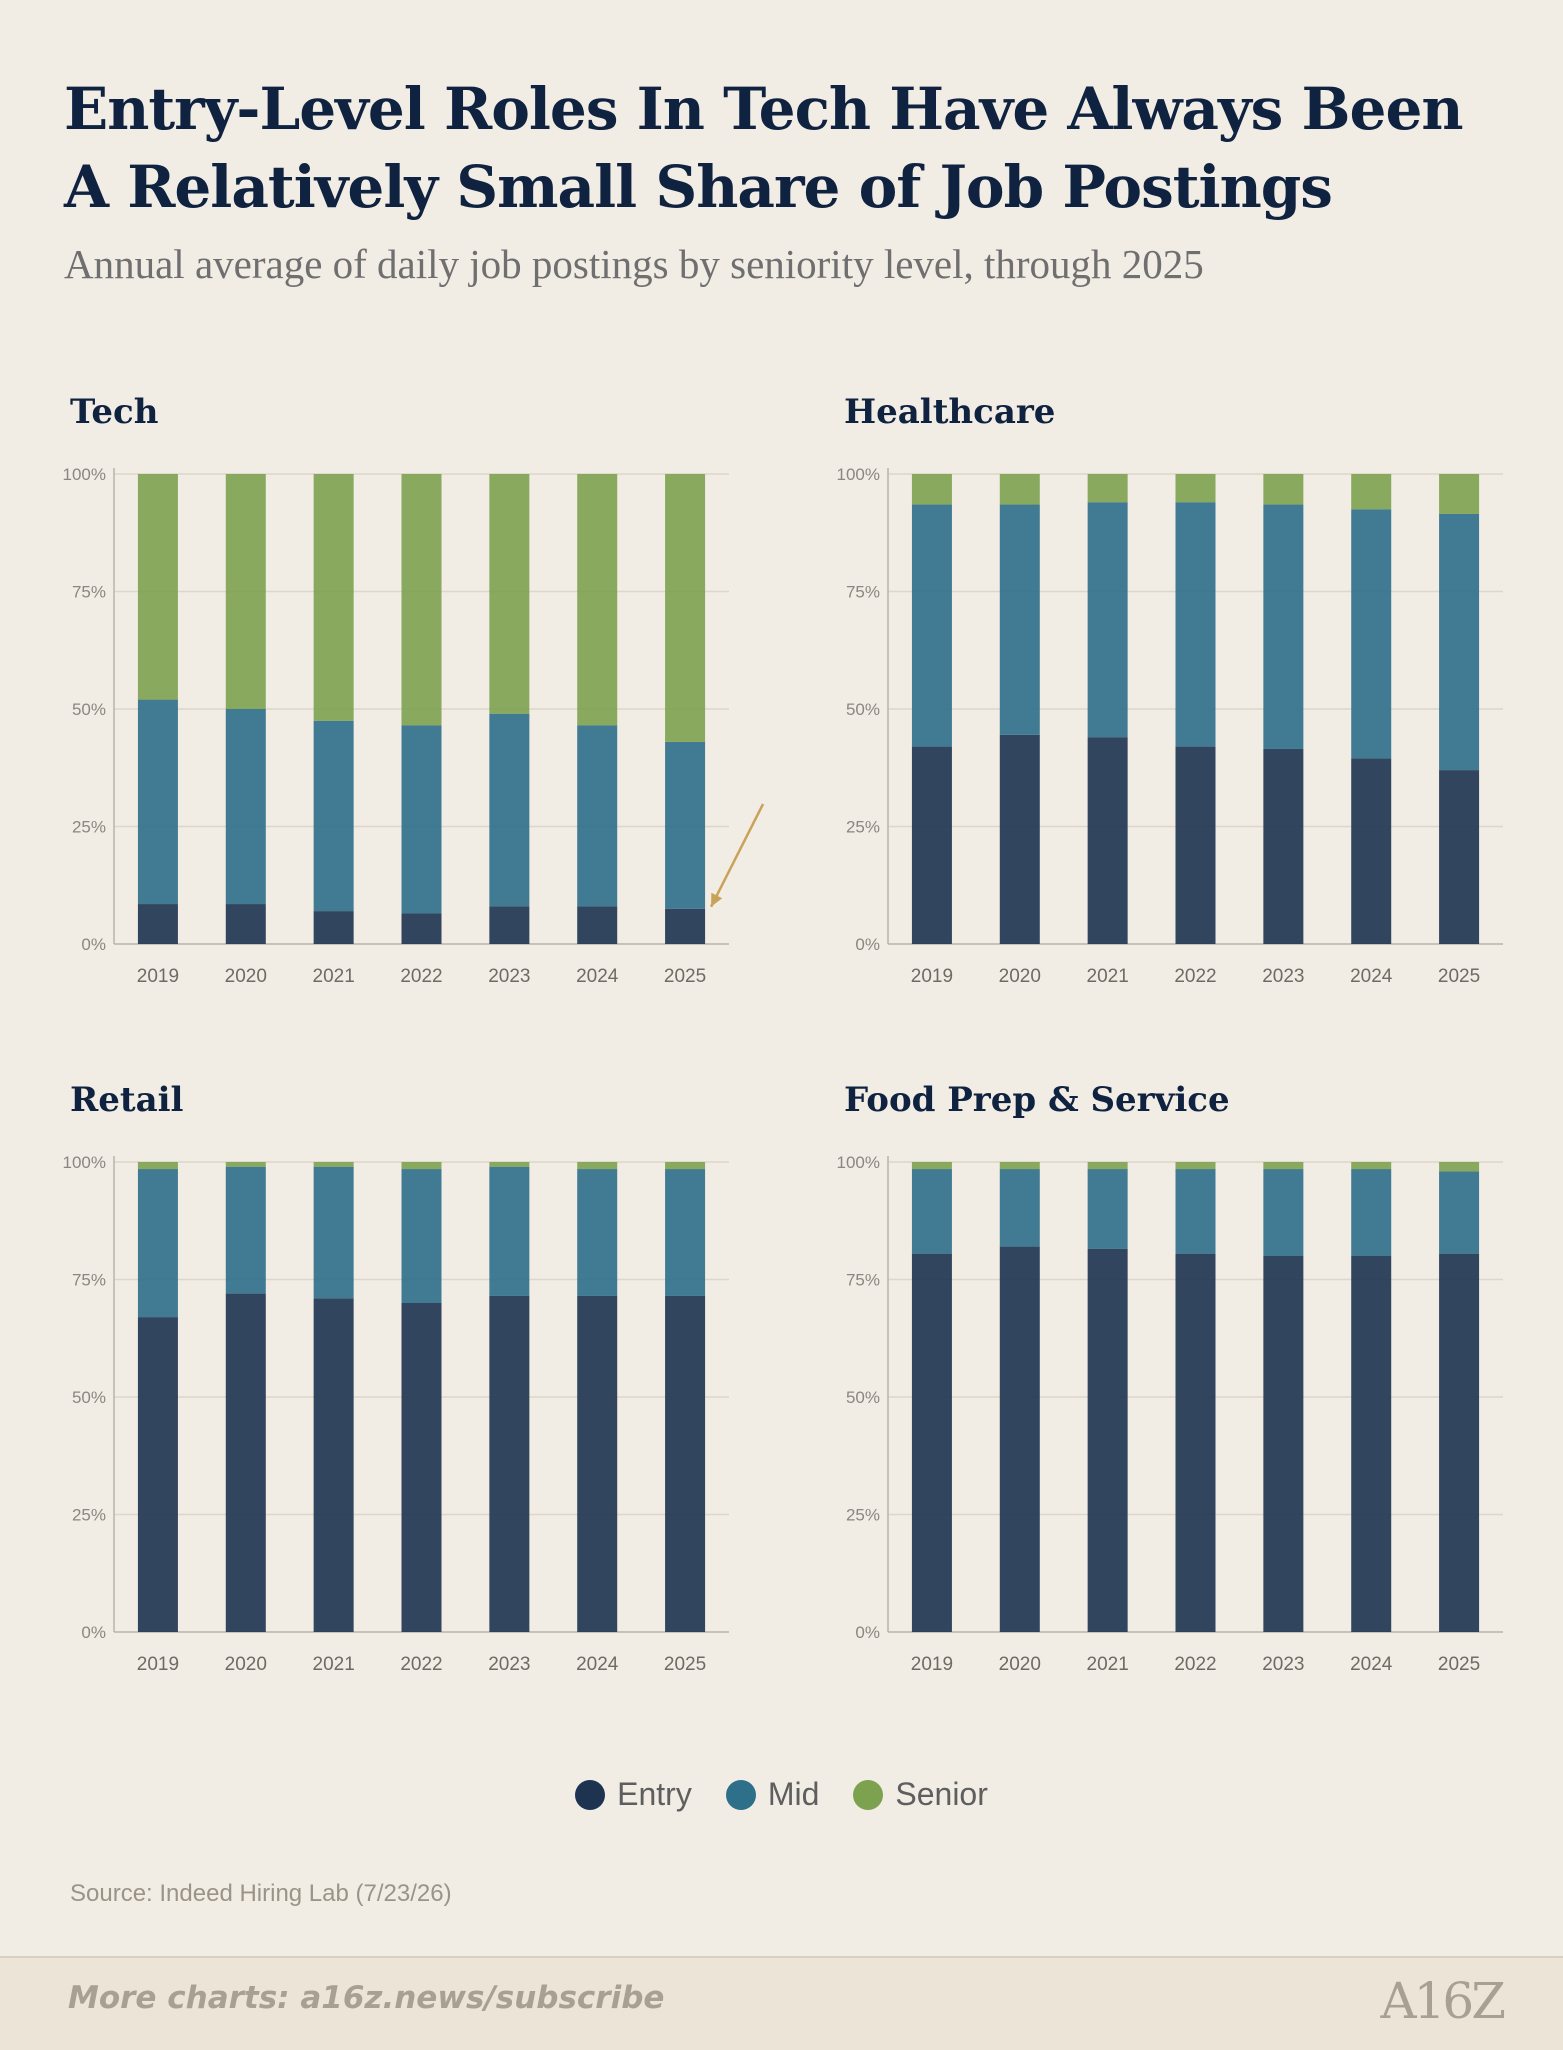 This screenshot has width=1563, height=2050. What do you see at coordinates (1443, 2001) in the screenshot?
I see `a16z-logo: A16Z` at bounding box center [1443, 2001].